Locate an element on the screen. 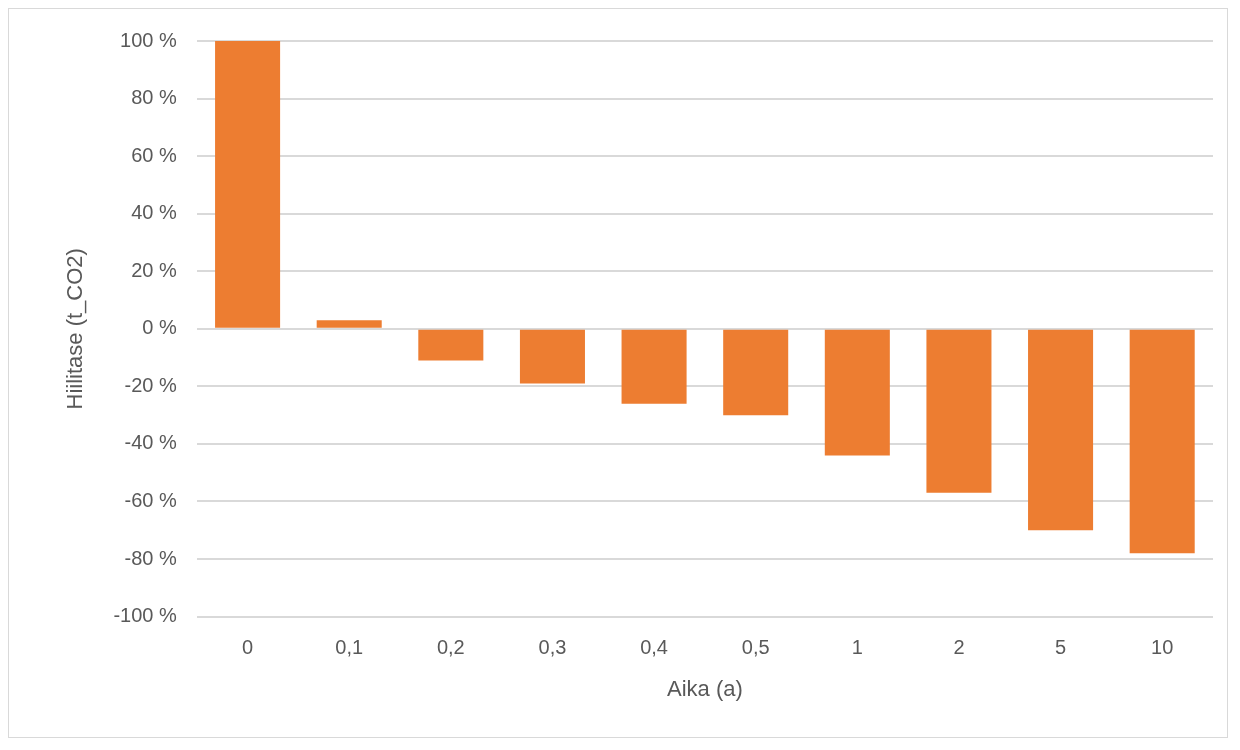 The image size is (1240, 750). x-tick-label: 2 is located at coordinates (959, 647).